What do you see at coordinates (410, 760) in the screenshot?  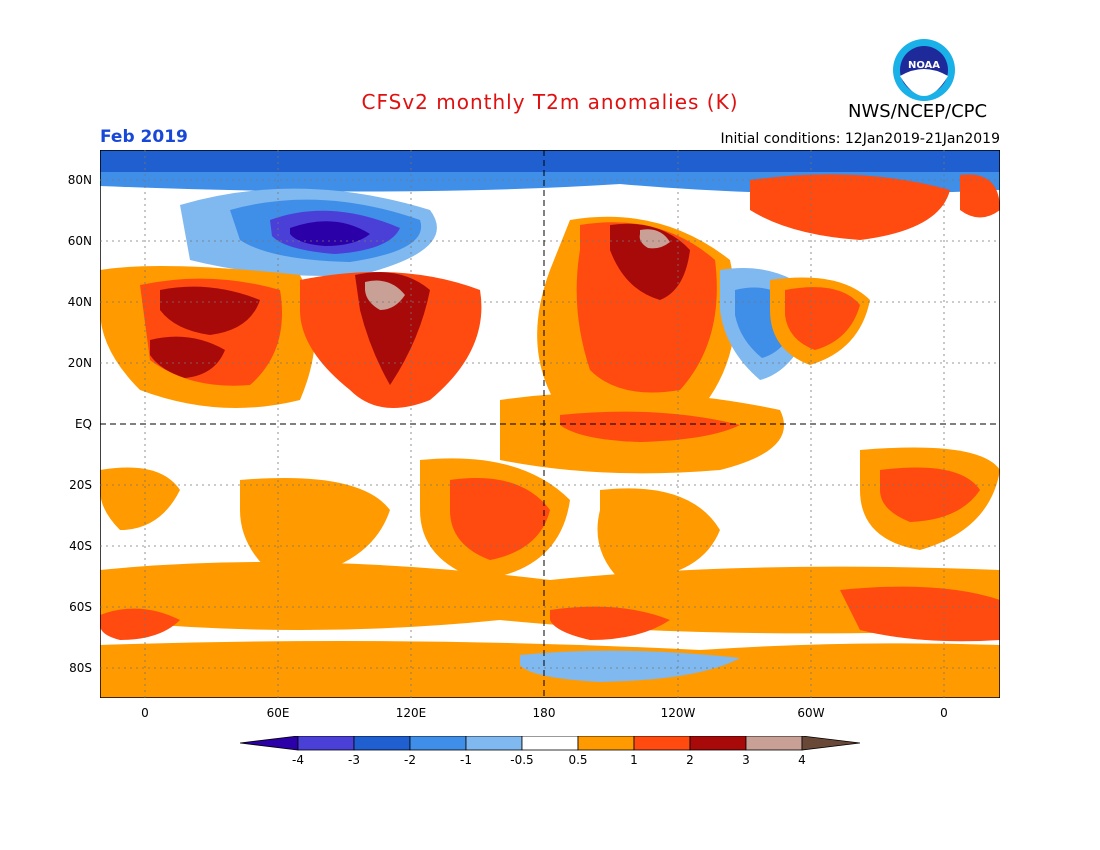 I see `legend-tick-label: -2` at bounding box center [410, 760].